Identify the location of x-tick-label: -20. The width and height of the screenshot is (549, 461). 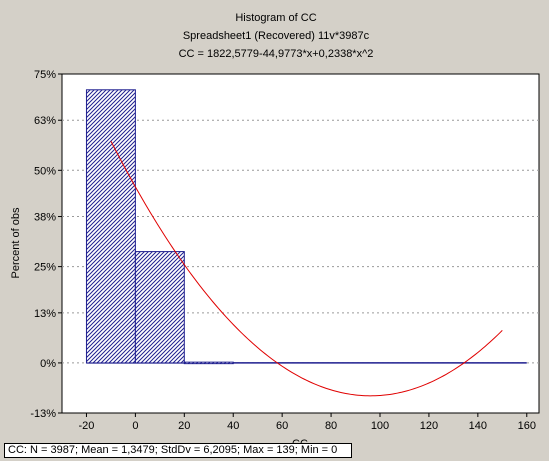
(87, 426).